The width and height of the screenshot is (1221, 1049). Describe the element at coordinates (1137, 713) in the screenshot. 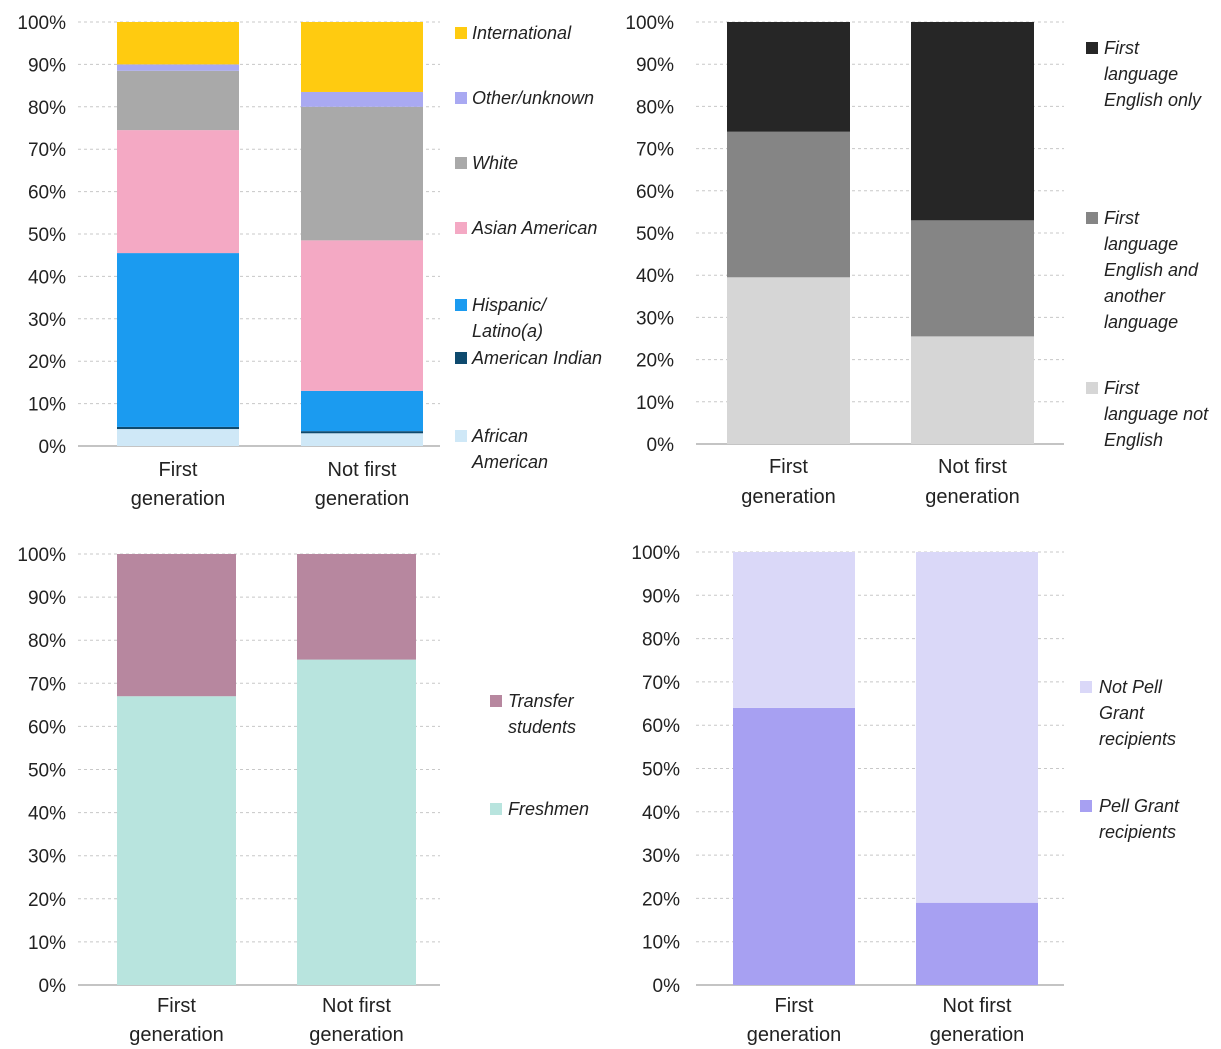

I see `legend-label-not-pell-grant-recipients: Not Pell Grant recipients` at that location.